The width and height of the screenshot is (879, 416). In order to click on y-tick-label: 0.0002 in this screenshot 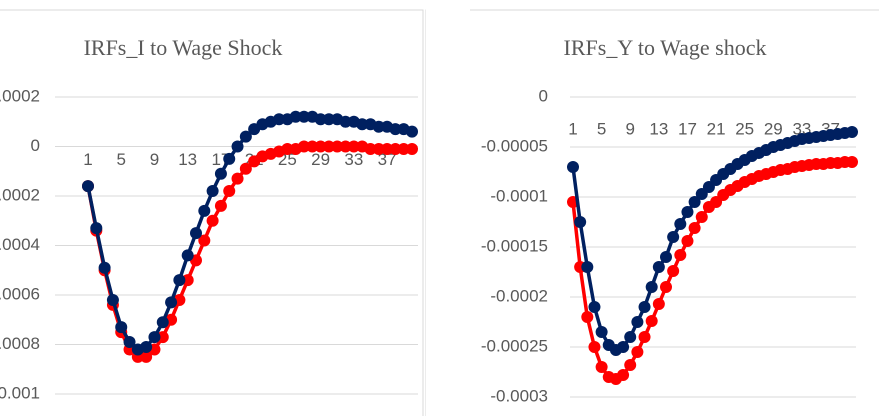, I will do `click(20, 95)`.